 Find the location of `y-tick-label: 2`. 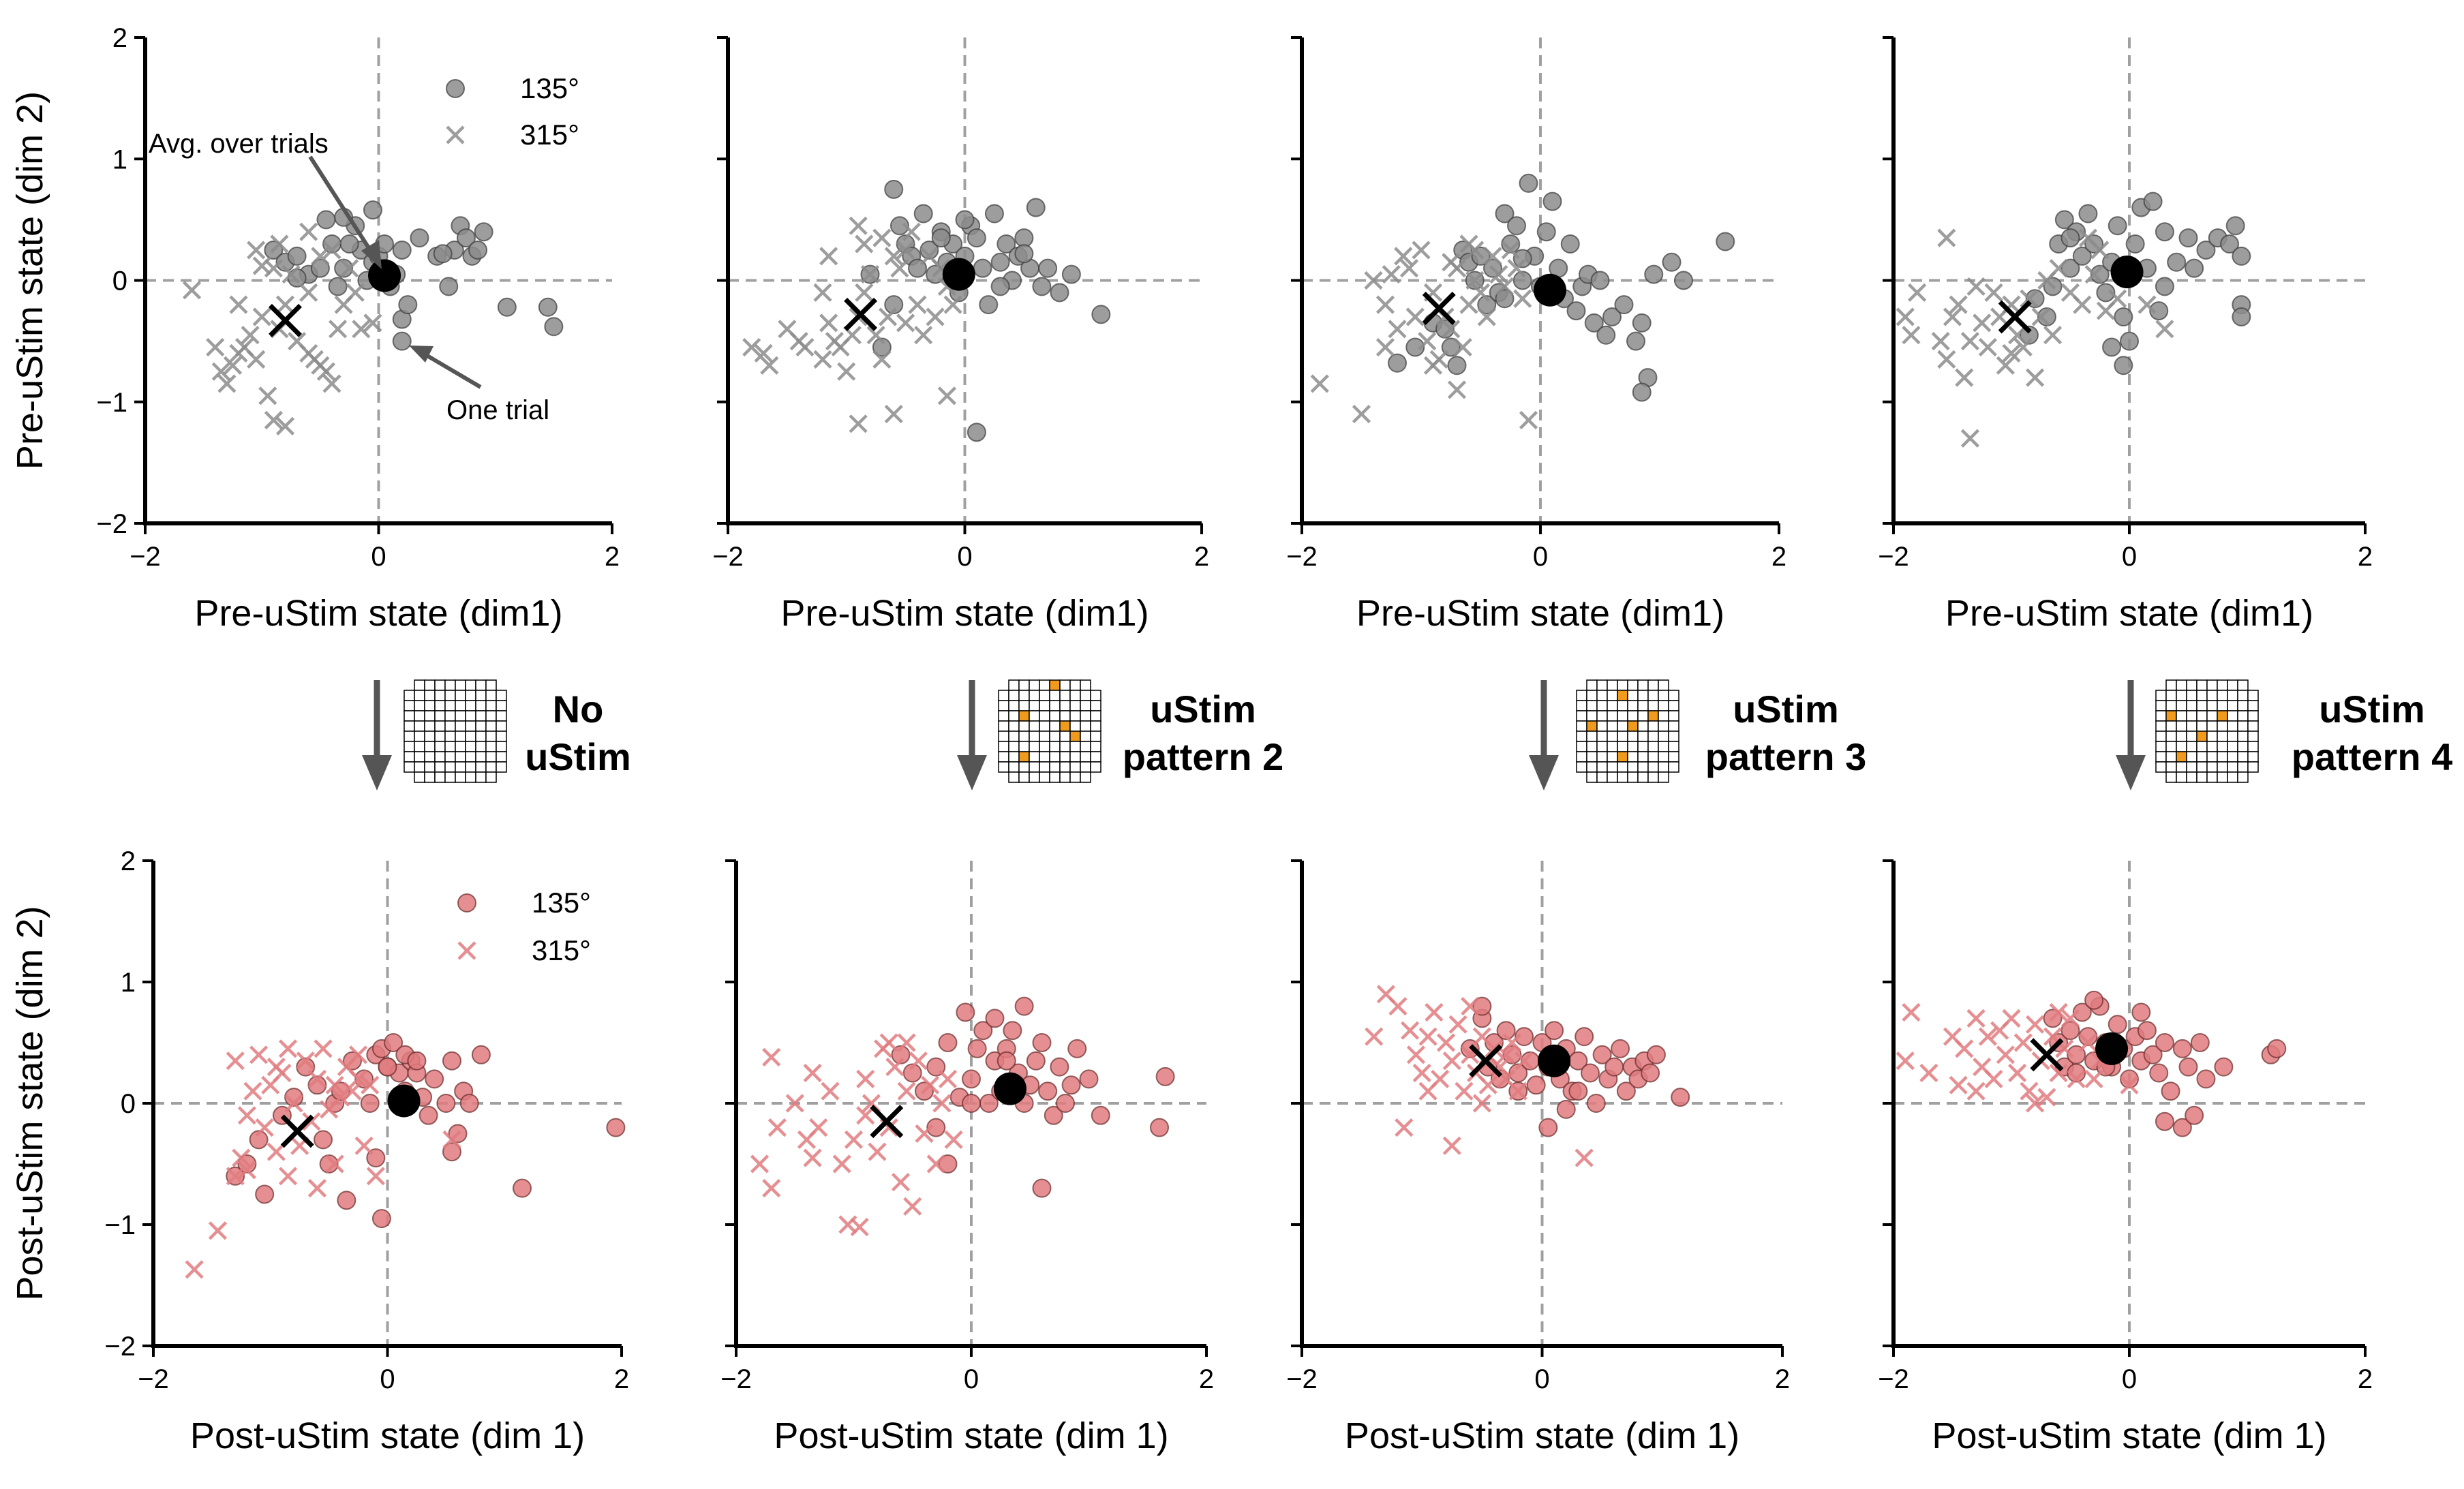

y-tick-label: 2 is located at coordinates (119, 38).